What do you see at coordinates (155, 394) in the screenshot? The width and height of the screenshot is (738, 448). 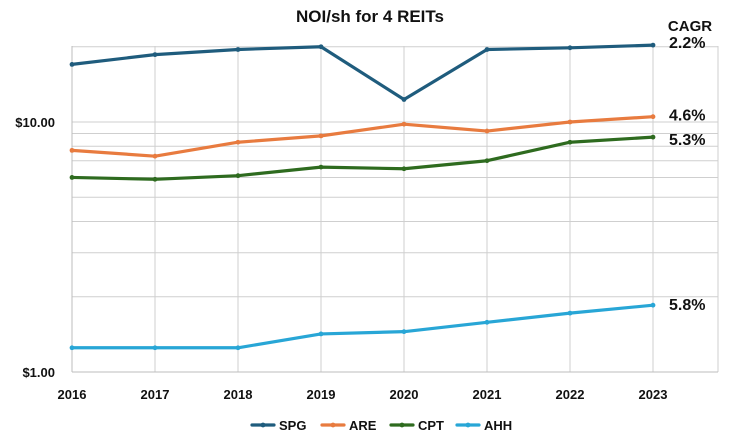 I see `x-tick-label: 2017` at bounding box center [155, 394].